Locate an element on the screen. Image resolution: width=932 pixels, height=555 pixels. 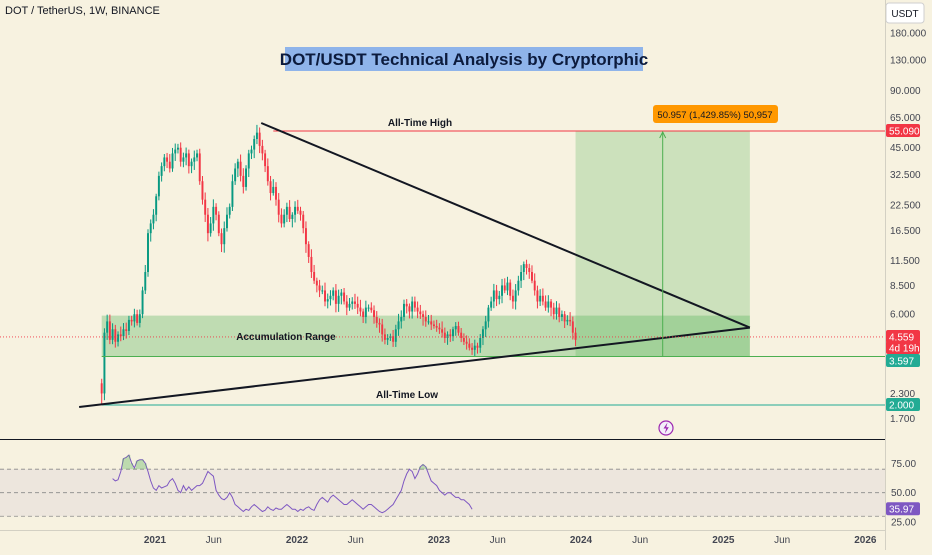
rsi-tick-label: 50.00 is located at coordinates (903, 493).